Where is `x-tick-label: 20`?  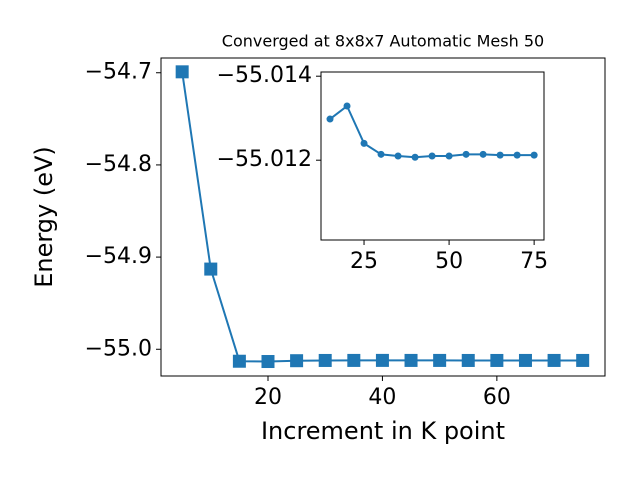 x-tick-label: 20 is located at coordinates (268, 397).